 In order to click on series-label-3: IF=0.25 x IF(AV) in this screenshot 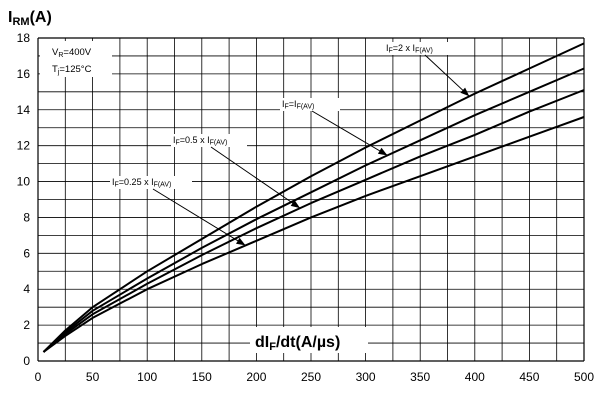, I will do `click(141, 183)`.